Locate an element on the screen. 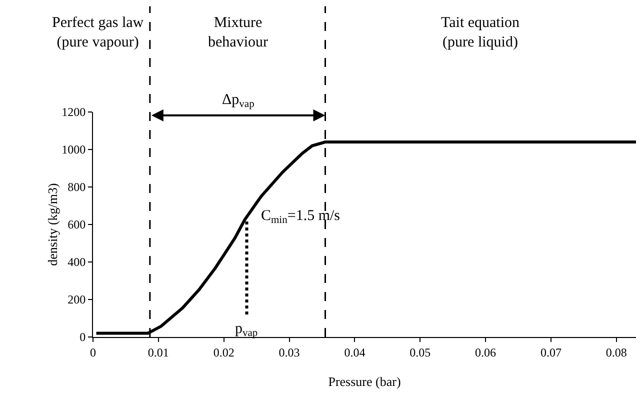 The width and height of the screenshot is (644, 404). x-tick-label: 0.07 is located at coordinates (551, 352).